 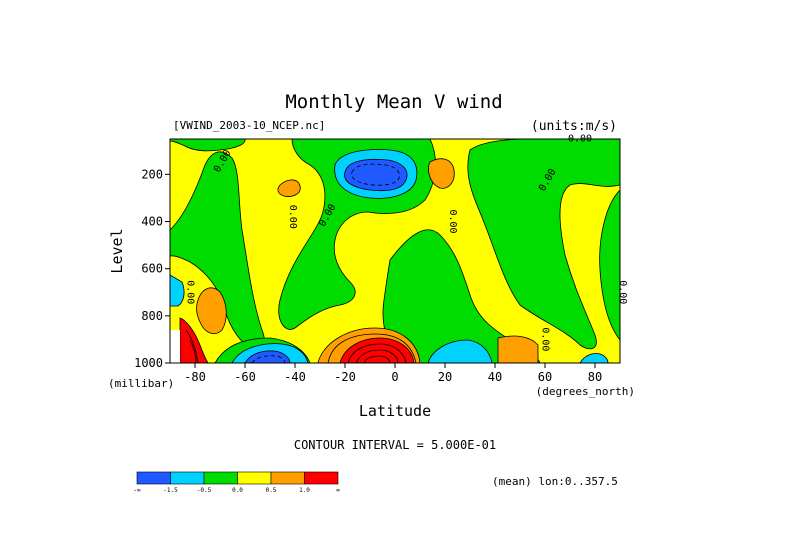 I want to click on y-tick-label: 1000, so click(x=148, y=363).